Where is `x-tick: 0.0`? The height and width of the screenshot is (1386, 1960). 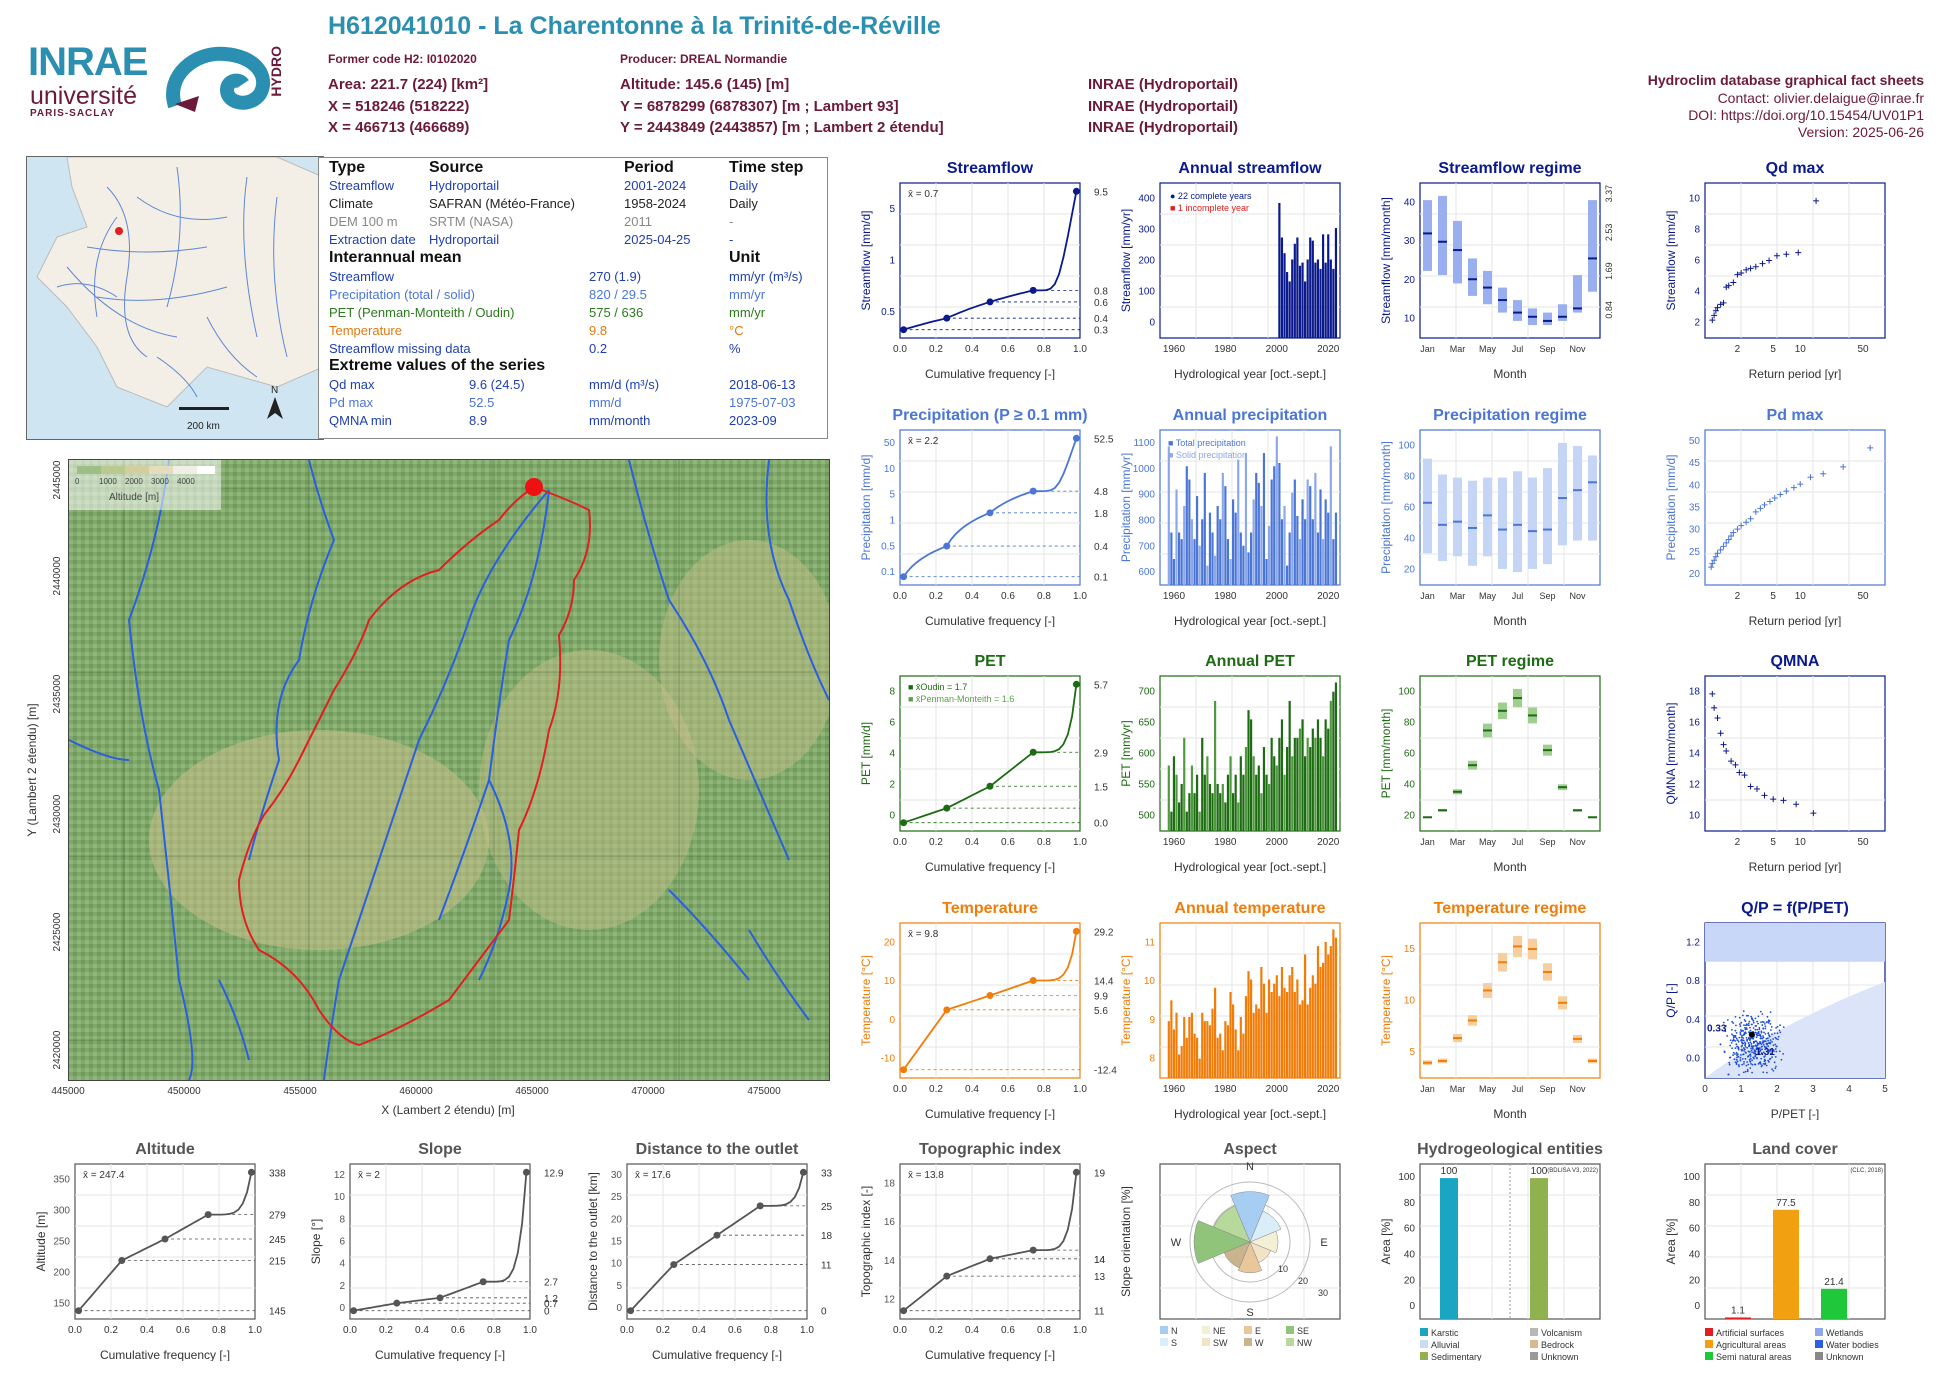 x-tick: 0.0 is located at coordinates (900, 1089).